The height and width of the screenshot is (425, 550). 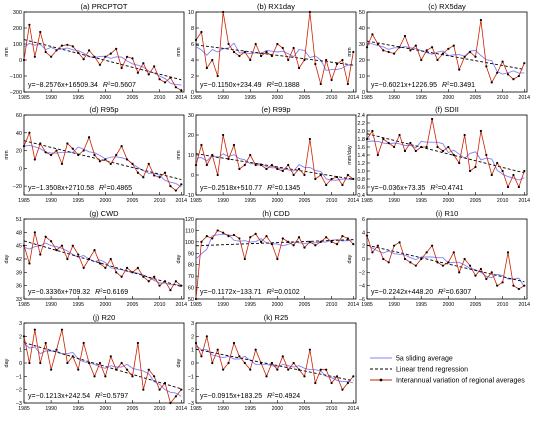 I want to click on equation-formula: y=−0.2242x+448.20, so click(x=402, y=292).